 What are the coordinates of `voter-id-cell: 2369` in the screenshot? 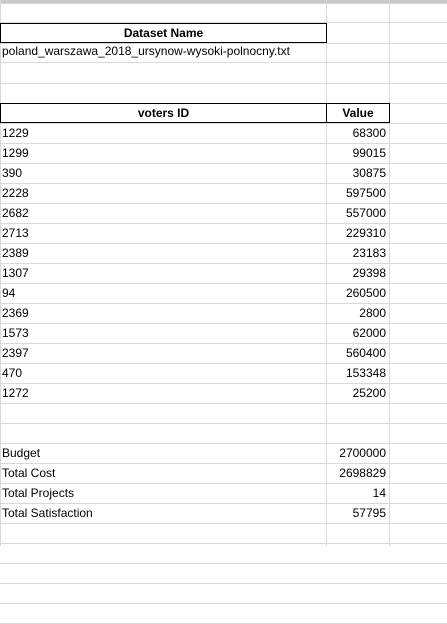 It's located at (163, 313).